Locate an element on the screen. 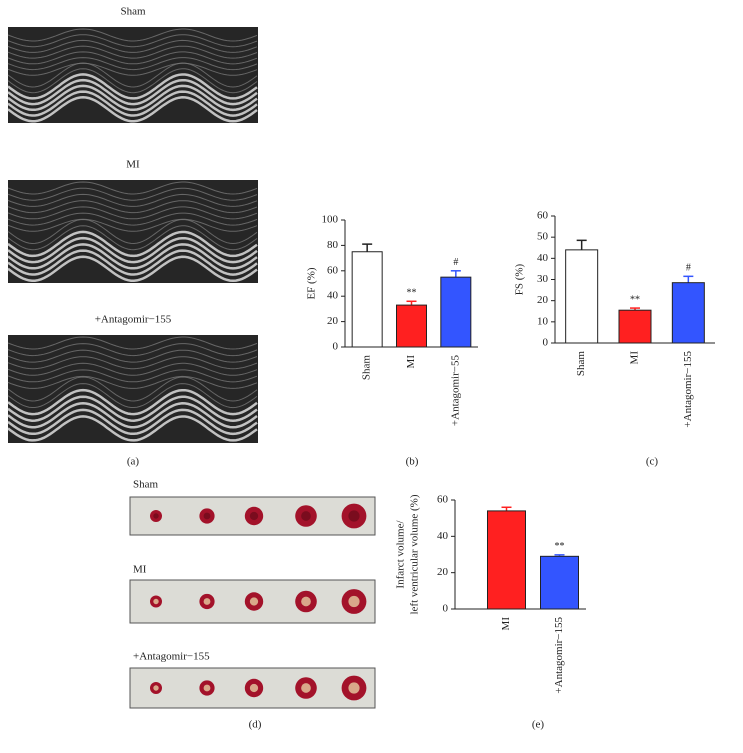  y-axis-label: FS (%) is located at coordinates (520, 279).